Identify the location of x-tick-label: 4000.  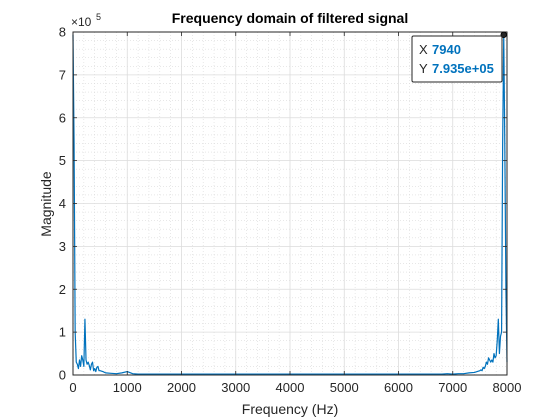
(290, 387).